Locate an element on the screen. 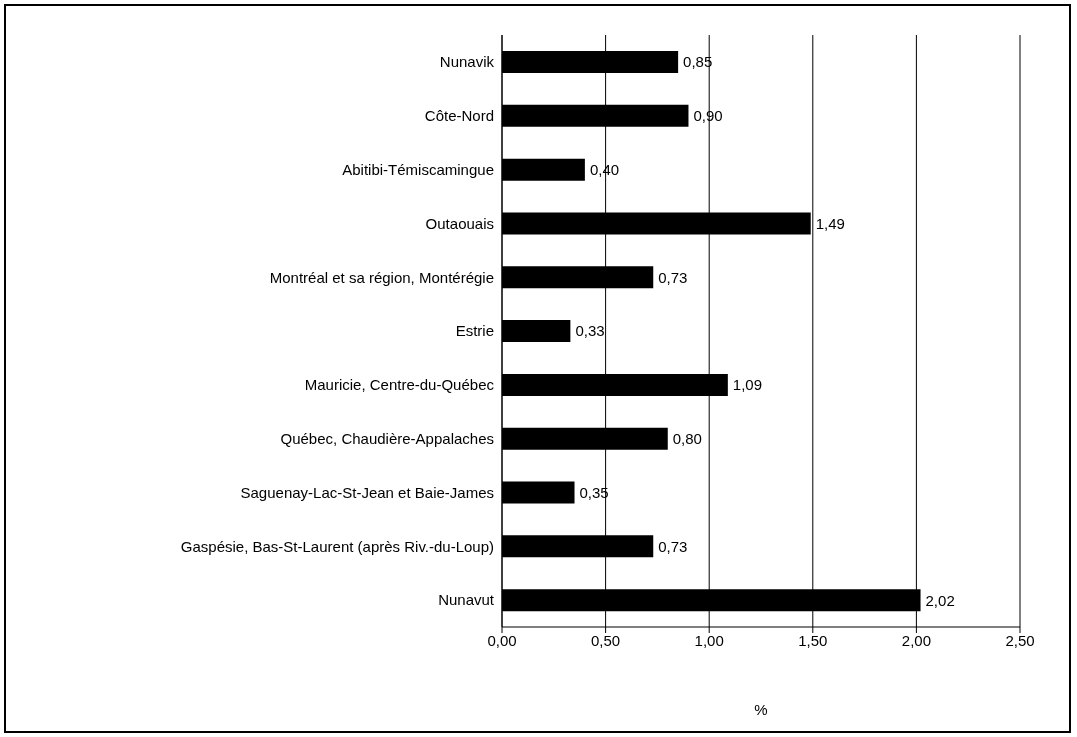 The width and height of the screenshot is (1077, 737). x-tick-label: 1,50 is located at coordinates (813, 640).